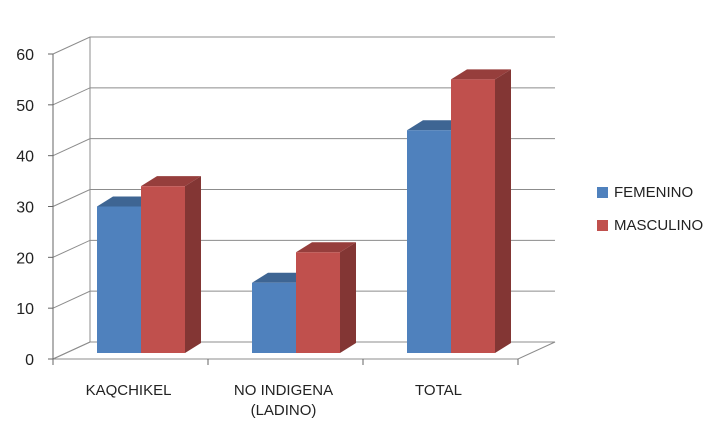  I want to click on x-category-label: KAQCHIKEL, so click(129, 390).